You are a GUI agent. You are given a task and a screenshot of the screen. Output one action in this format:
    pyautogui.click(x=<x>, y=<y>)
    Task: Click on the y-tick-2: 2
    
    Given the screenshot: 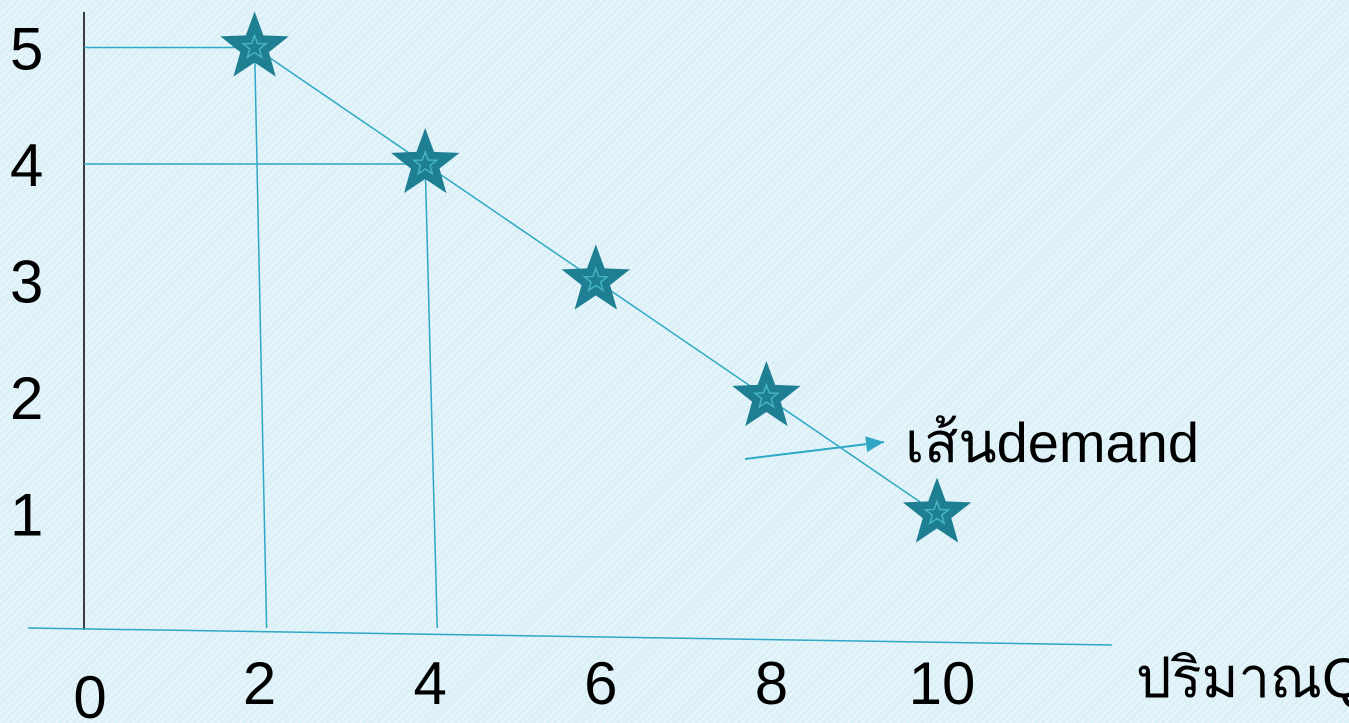 What is the action you would take?
    pyautogui.click(x=26, y=398)
    